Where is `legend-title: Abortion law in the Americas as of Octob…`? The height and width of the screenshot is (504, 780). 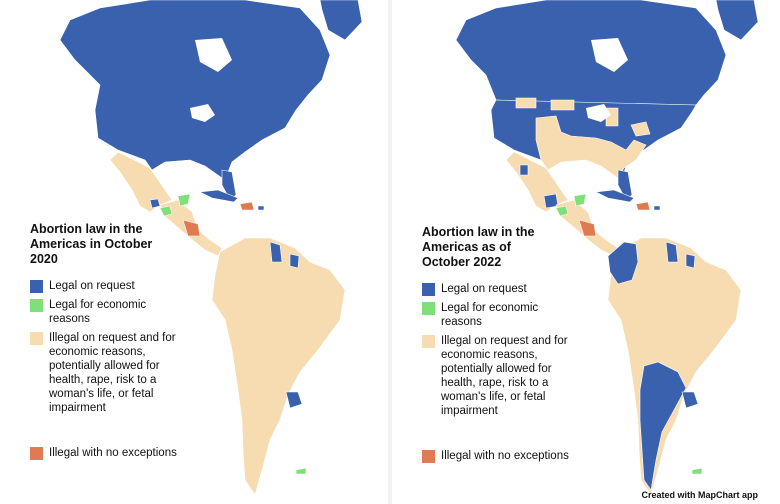
legend-title: Abortion law in the Americas as of Octob… is located at coordinates (478, 247).